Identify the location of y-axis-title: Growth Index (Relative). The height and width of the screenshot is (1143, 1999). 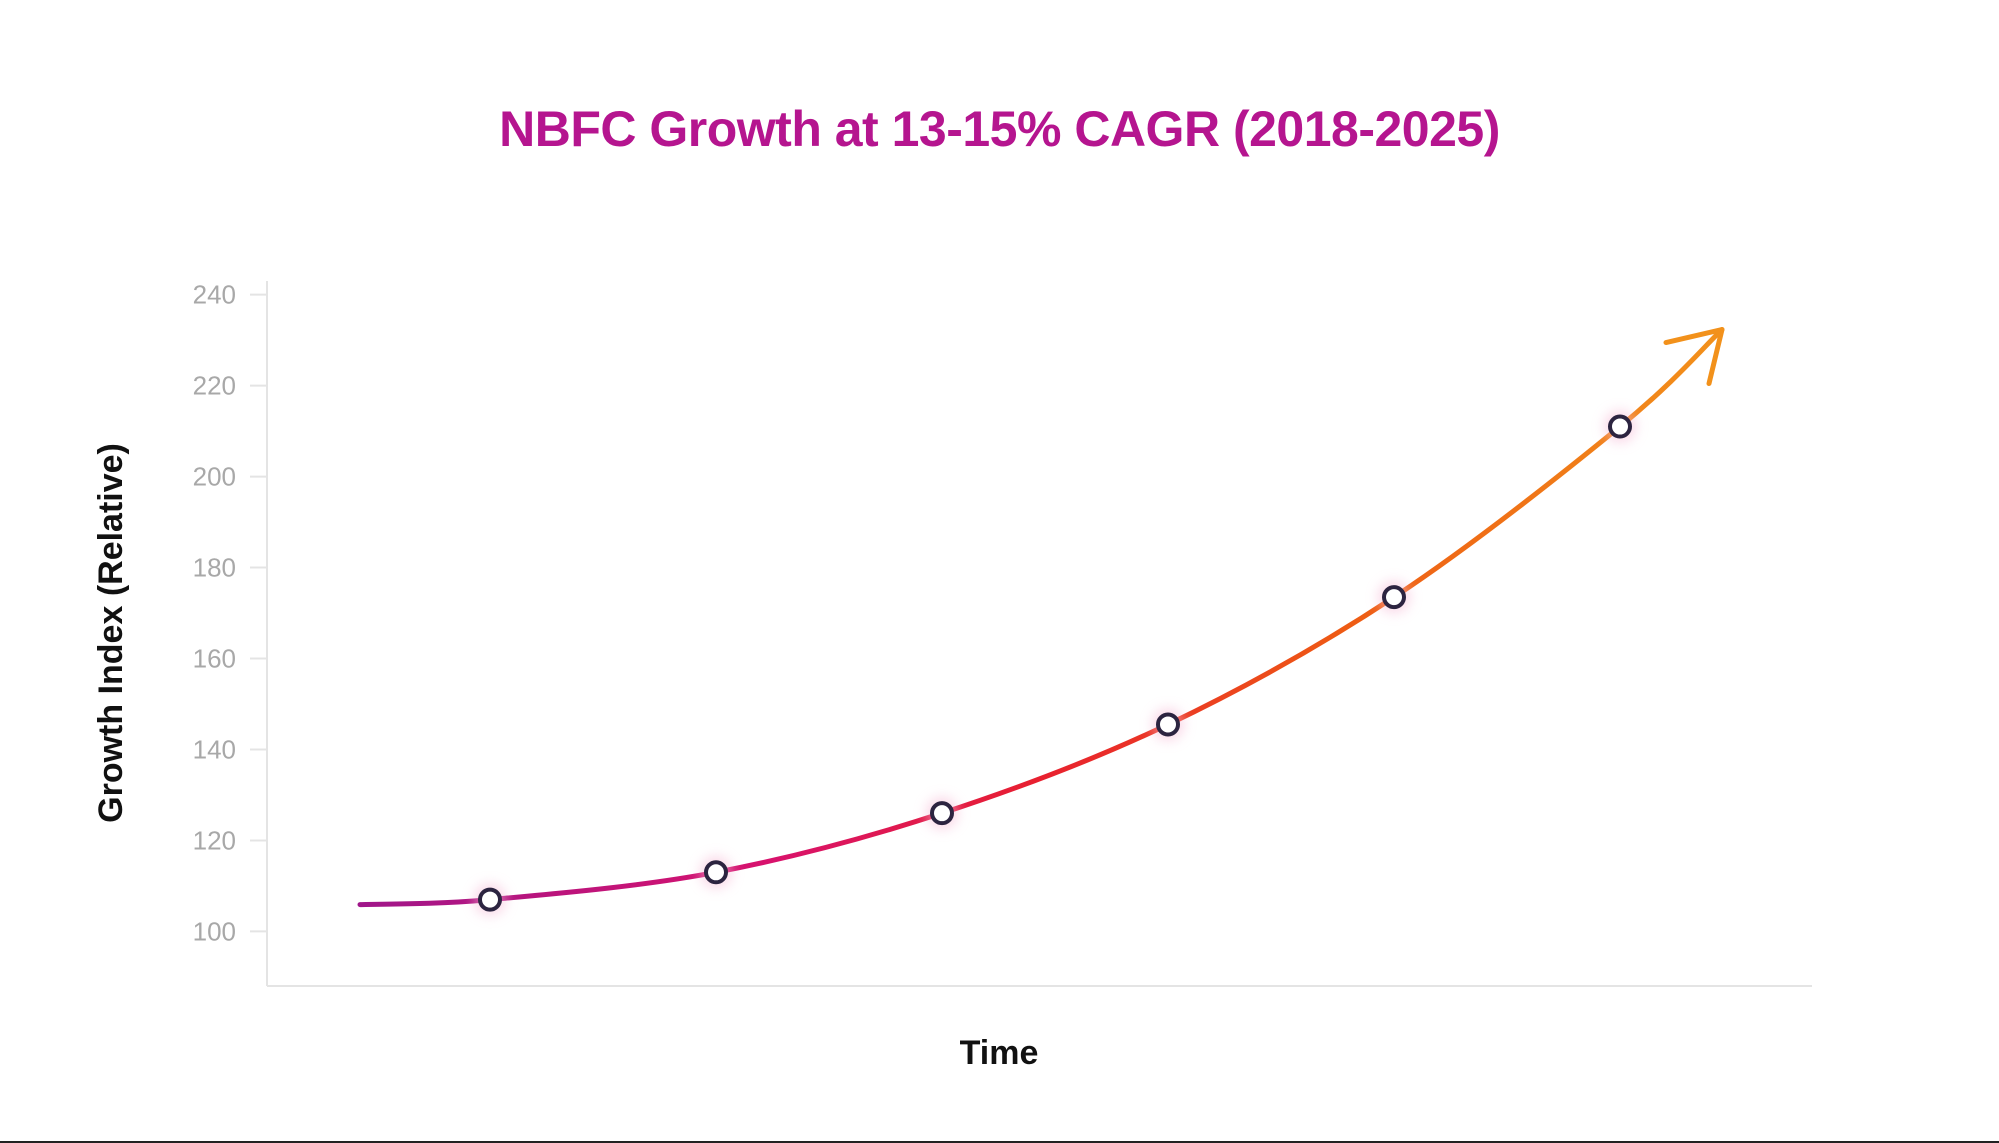
(111, 633).